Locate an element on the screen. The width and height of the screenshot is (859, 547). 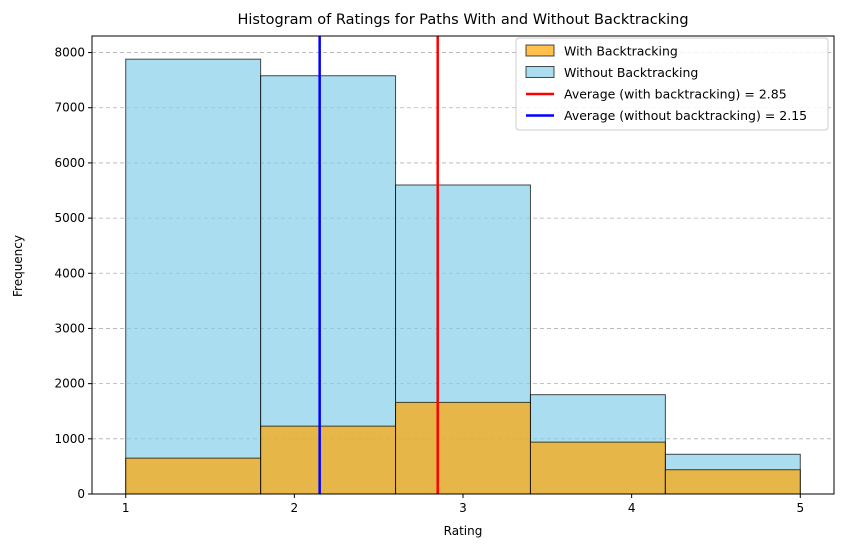
legend-label: With Backtracking is located at coordinates (621, 51).